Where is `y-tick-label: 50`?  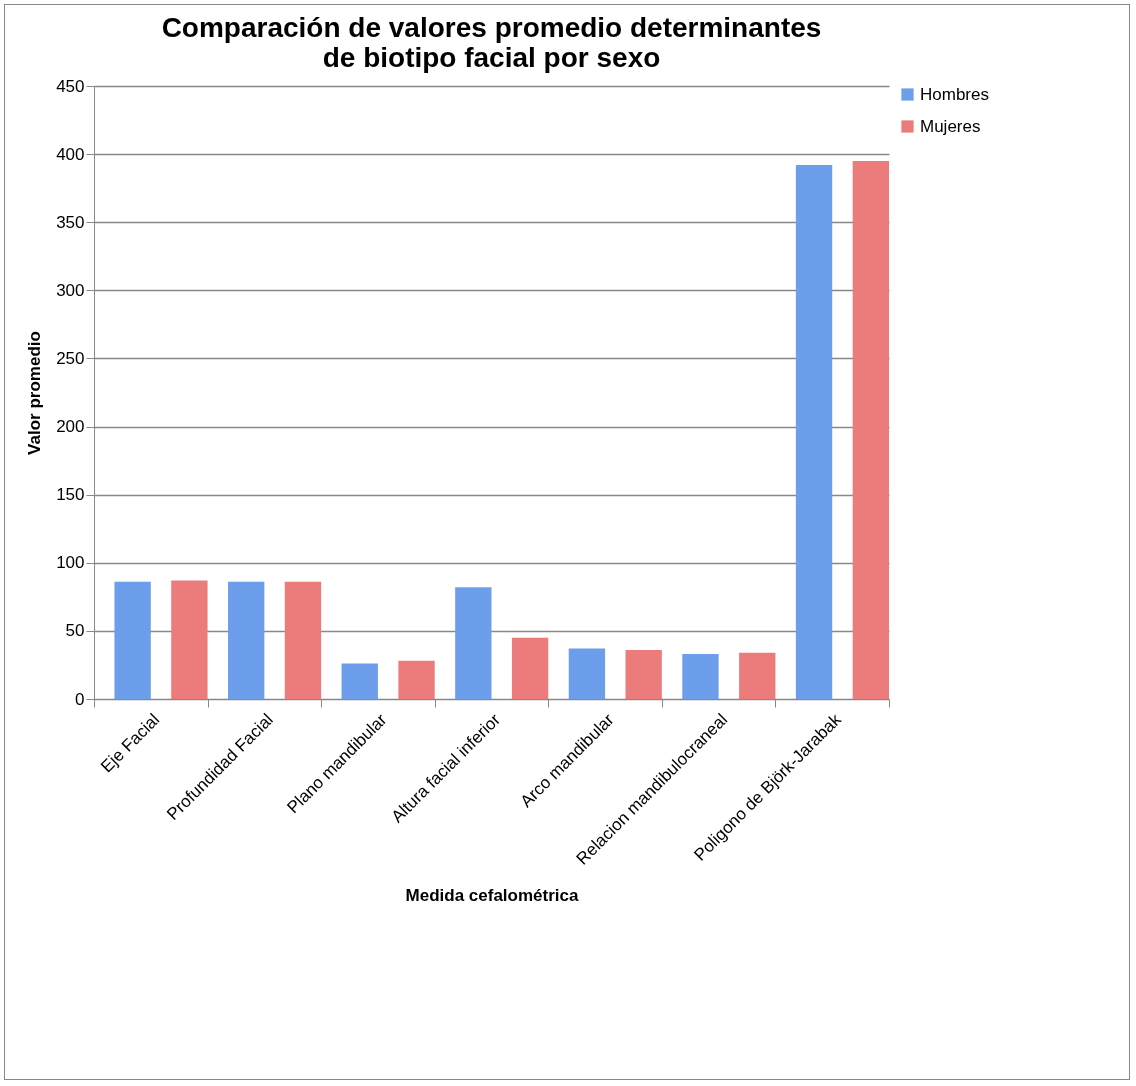 y-tick-label: 50 is located at coordinates (75, 631).